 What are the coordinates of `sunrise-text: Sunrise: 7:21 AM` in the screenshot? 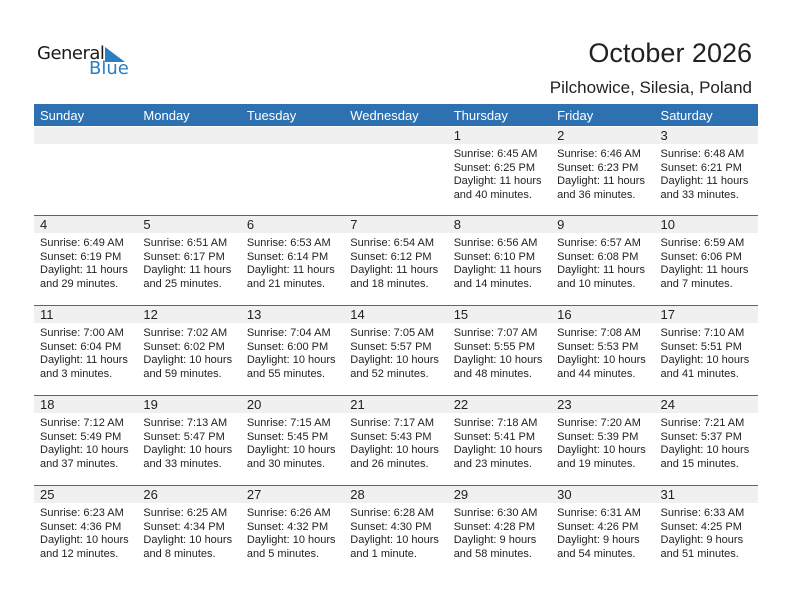 It's located at (702, 423).